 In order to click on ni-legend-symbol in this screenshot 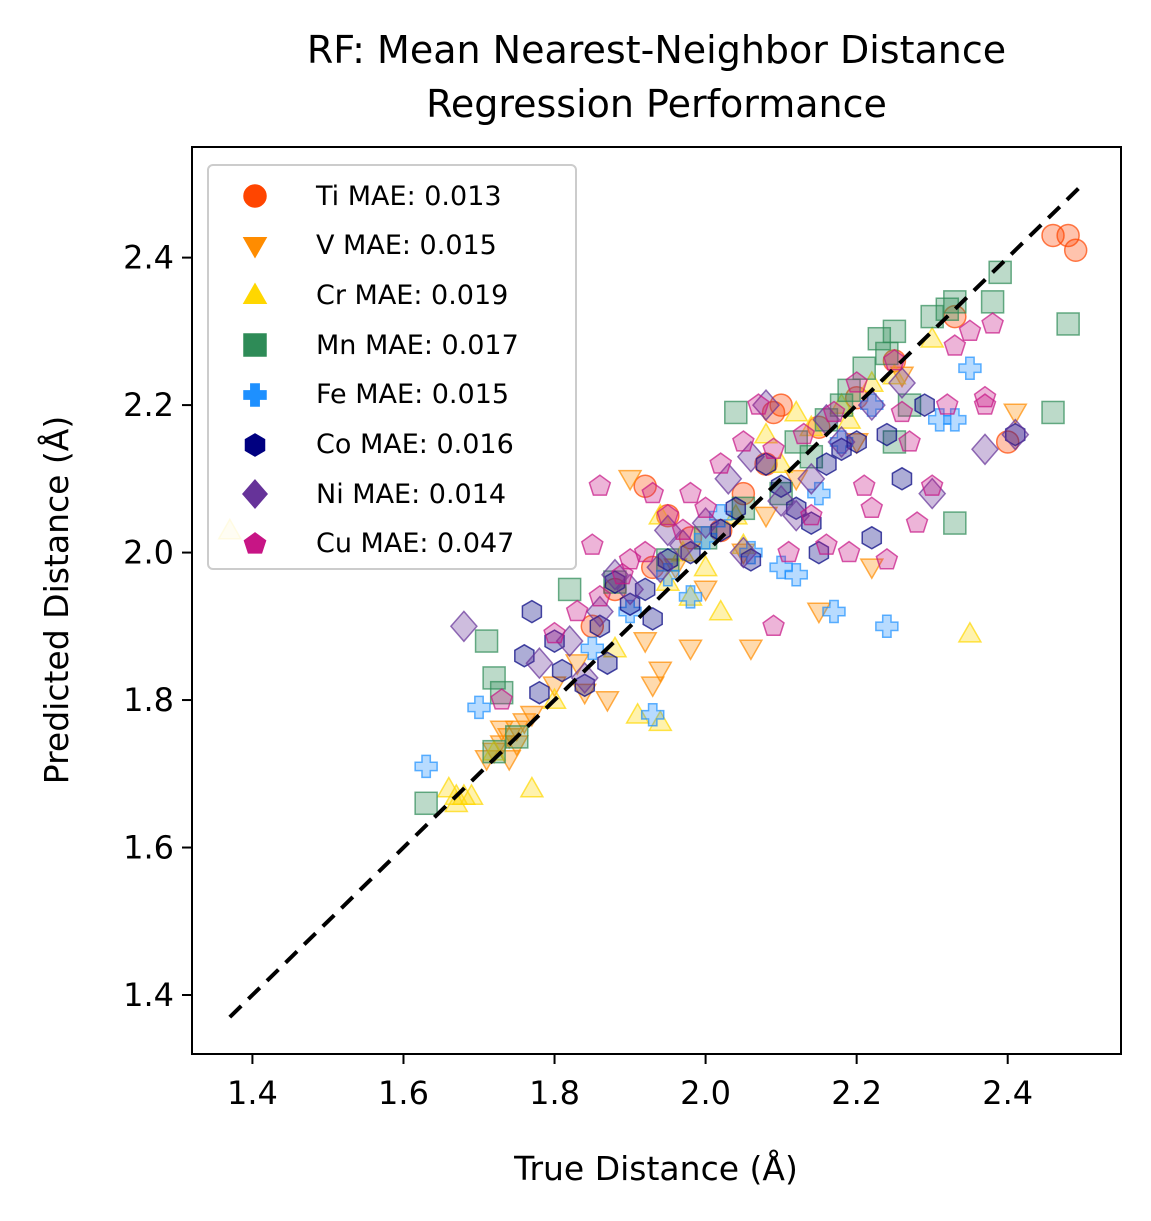, I will do `click(255, 494)`.